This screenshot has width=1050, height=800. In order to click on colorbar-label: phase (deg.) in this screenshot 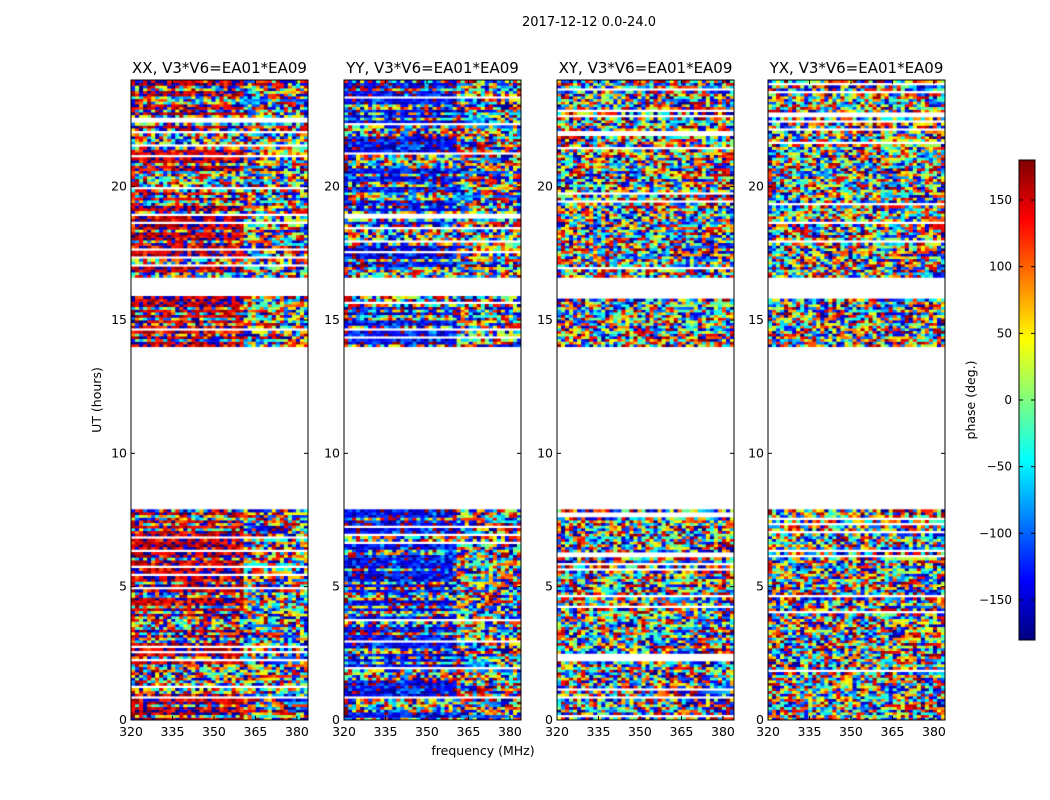, I will do `click(970, 400)`.